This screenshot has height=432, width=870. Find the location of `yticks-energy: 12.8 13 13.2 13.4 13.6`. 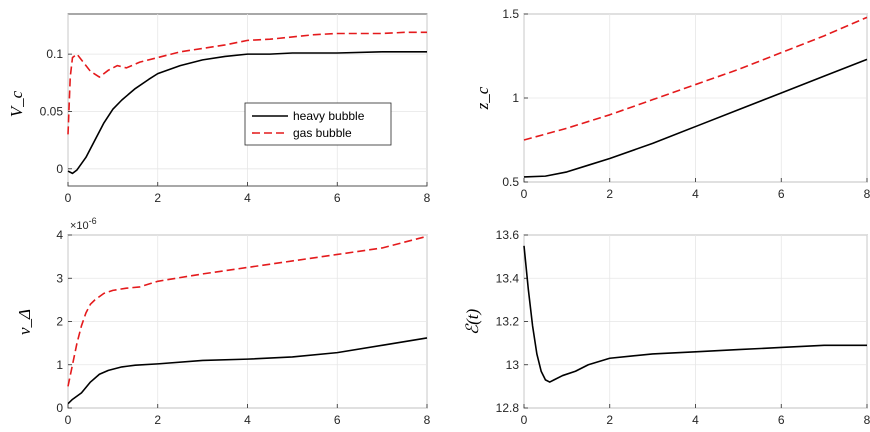

yticks-energy: 12.8 13 13.2 13.4 13.6 is located at coordinates (512, 321).